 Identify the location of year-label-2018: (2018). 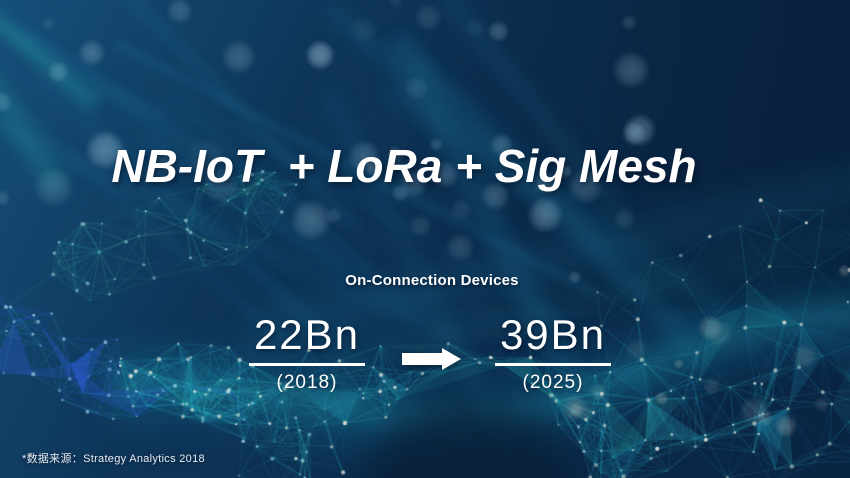
(307, 382).